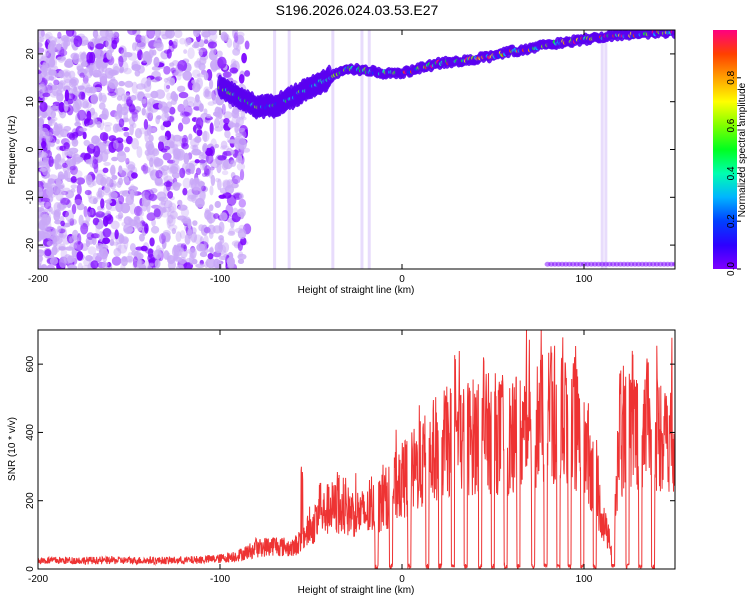 The image size is (750, 600). Describe the element at coordinates (30, 197) in the screenshot. I see `y-tick-label: -10` at that location.